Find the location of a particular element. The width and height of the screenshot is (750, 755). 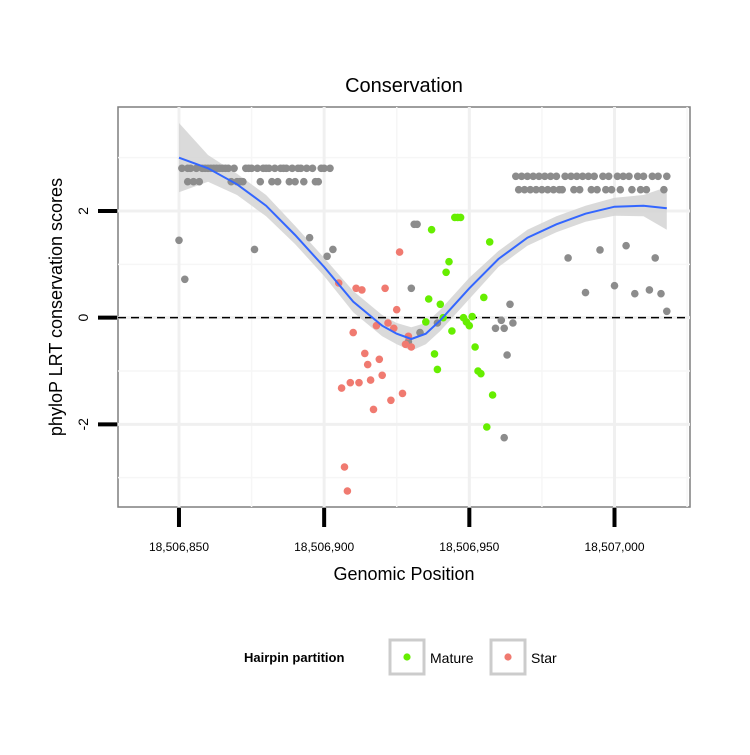

x-axis-ticks: 18,506,850 18,506,900 18,506,950 18,507,000 is located at coordinates (397, 531).